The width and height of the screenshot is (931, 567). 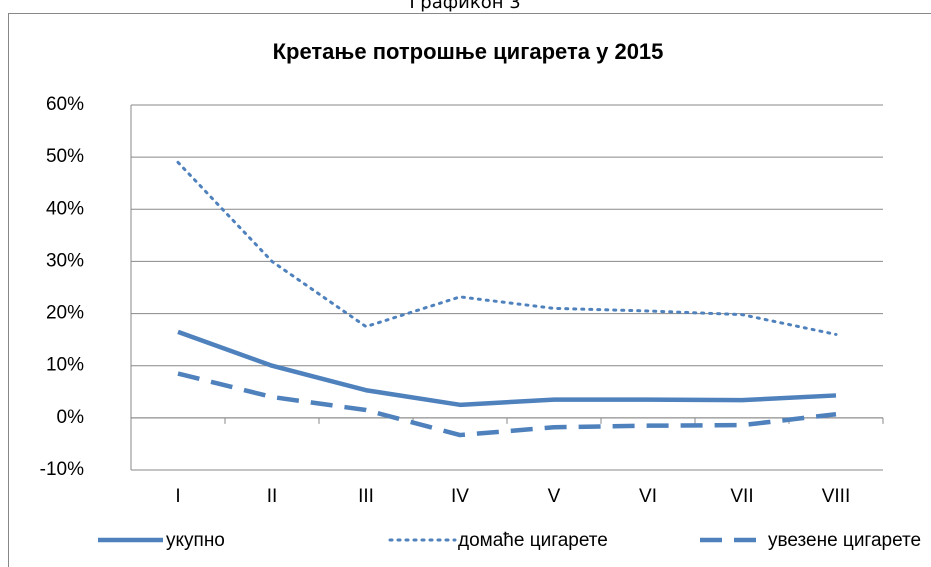 I want to click on x-tick-label: III, so click(x=366, y=496).